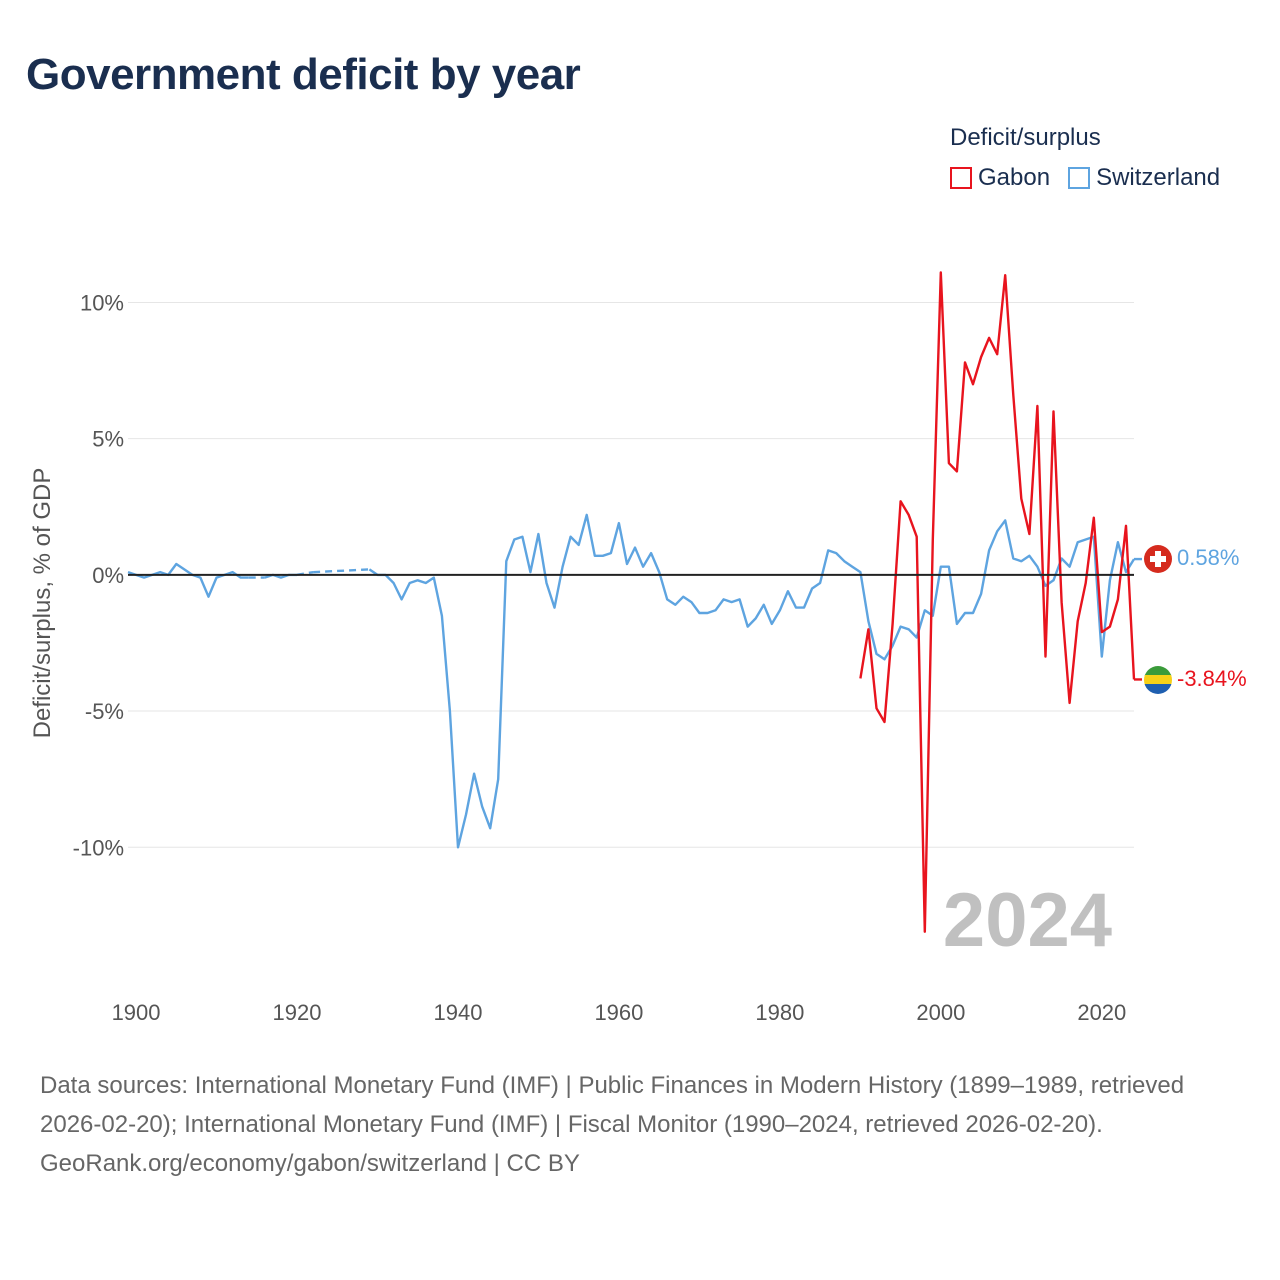  What do you see at coordinates (1025, 137) in the screenshot?
I see `legend-title: Deficit/surplus` at bounding box center [1025, 137].